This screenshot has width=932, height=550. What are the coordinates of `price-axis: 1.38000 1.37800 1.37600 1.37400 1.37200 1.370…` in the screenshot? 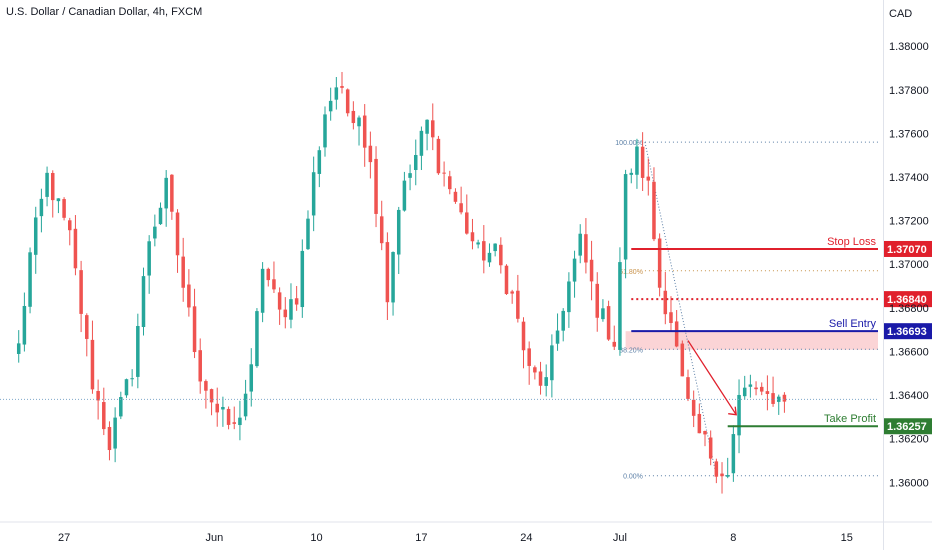 It's located at (909, 265).